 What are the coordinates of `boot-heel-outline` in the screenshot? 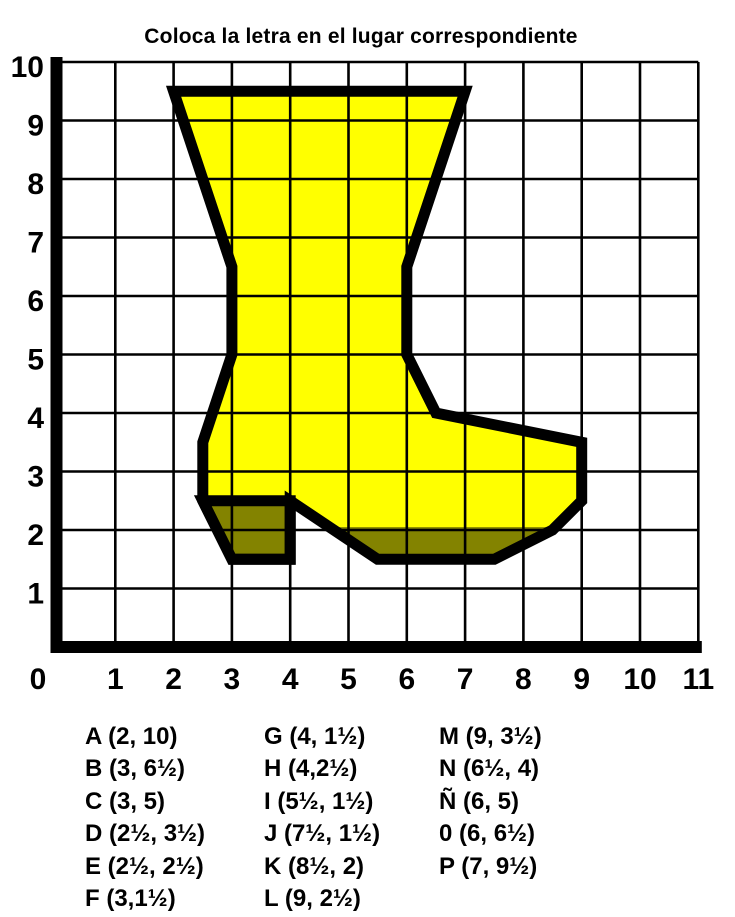 It's located at (244, 530).